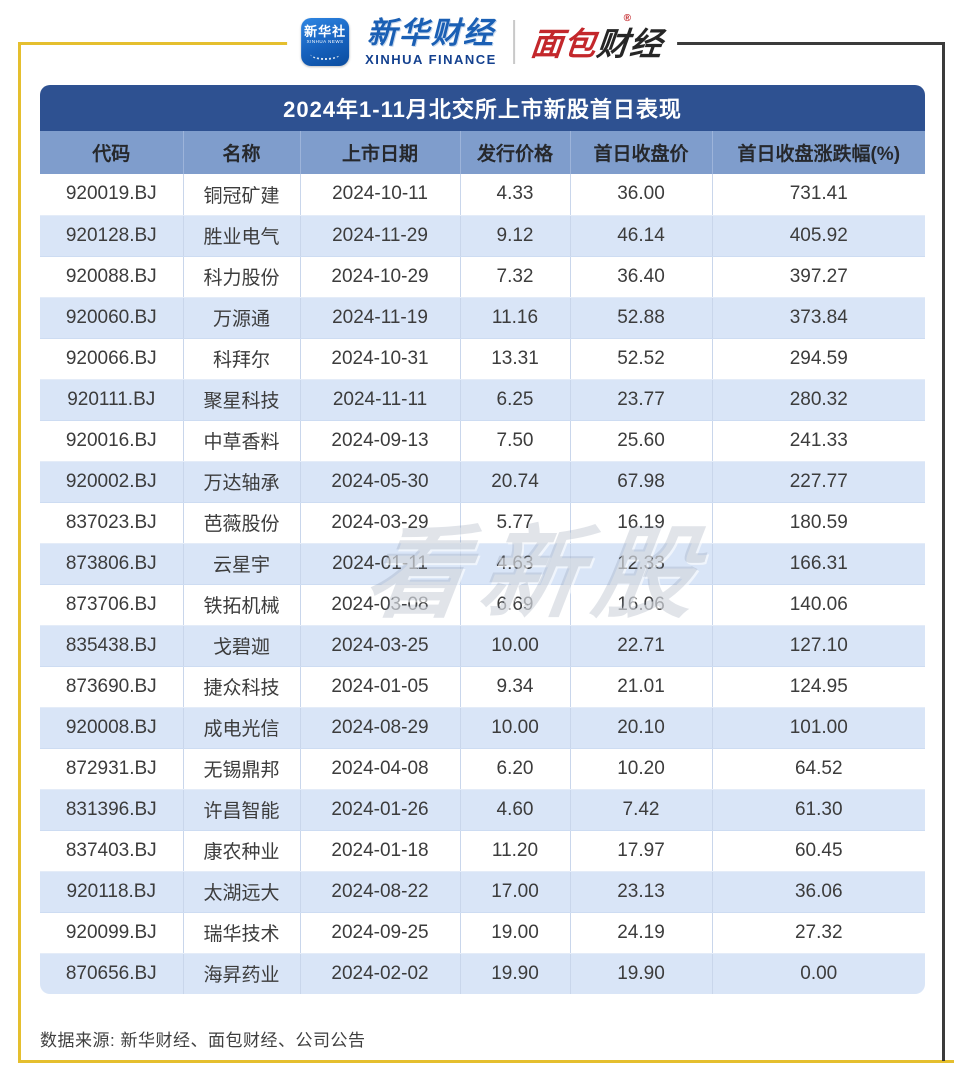 Image resolution: width=964 pixels, height=1080 pixels. Describe the element at coordinates (380, 400) in the screenshot. I see `table-cell: 2024-11-11` at that location.